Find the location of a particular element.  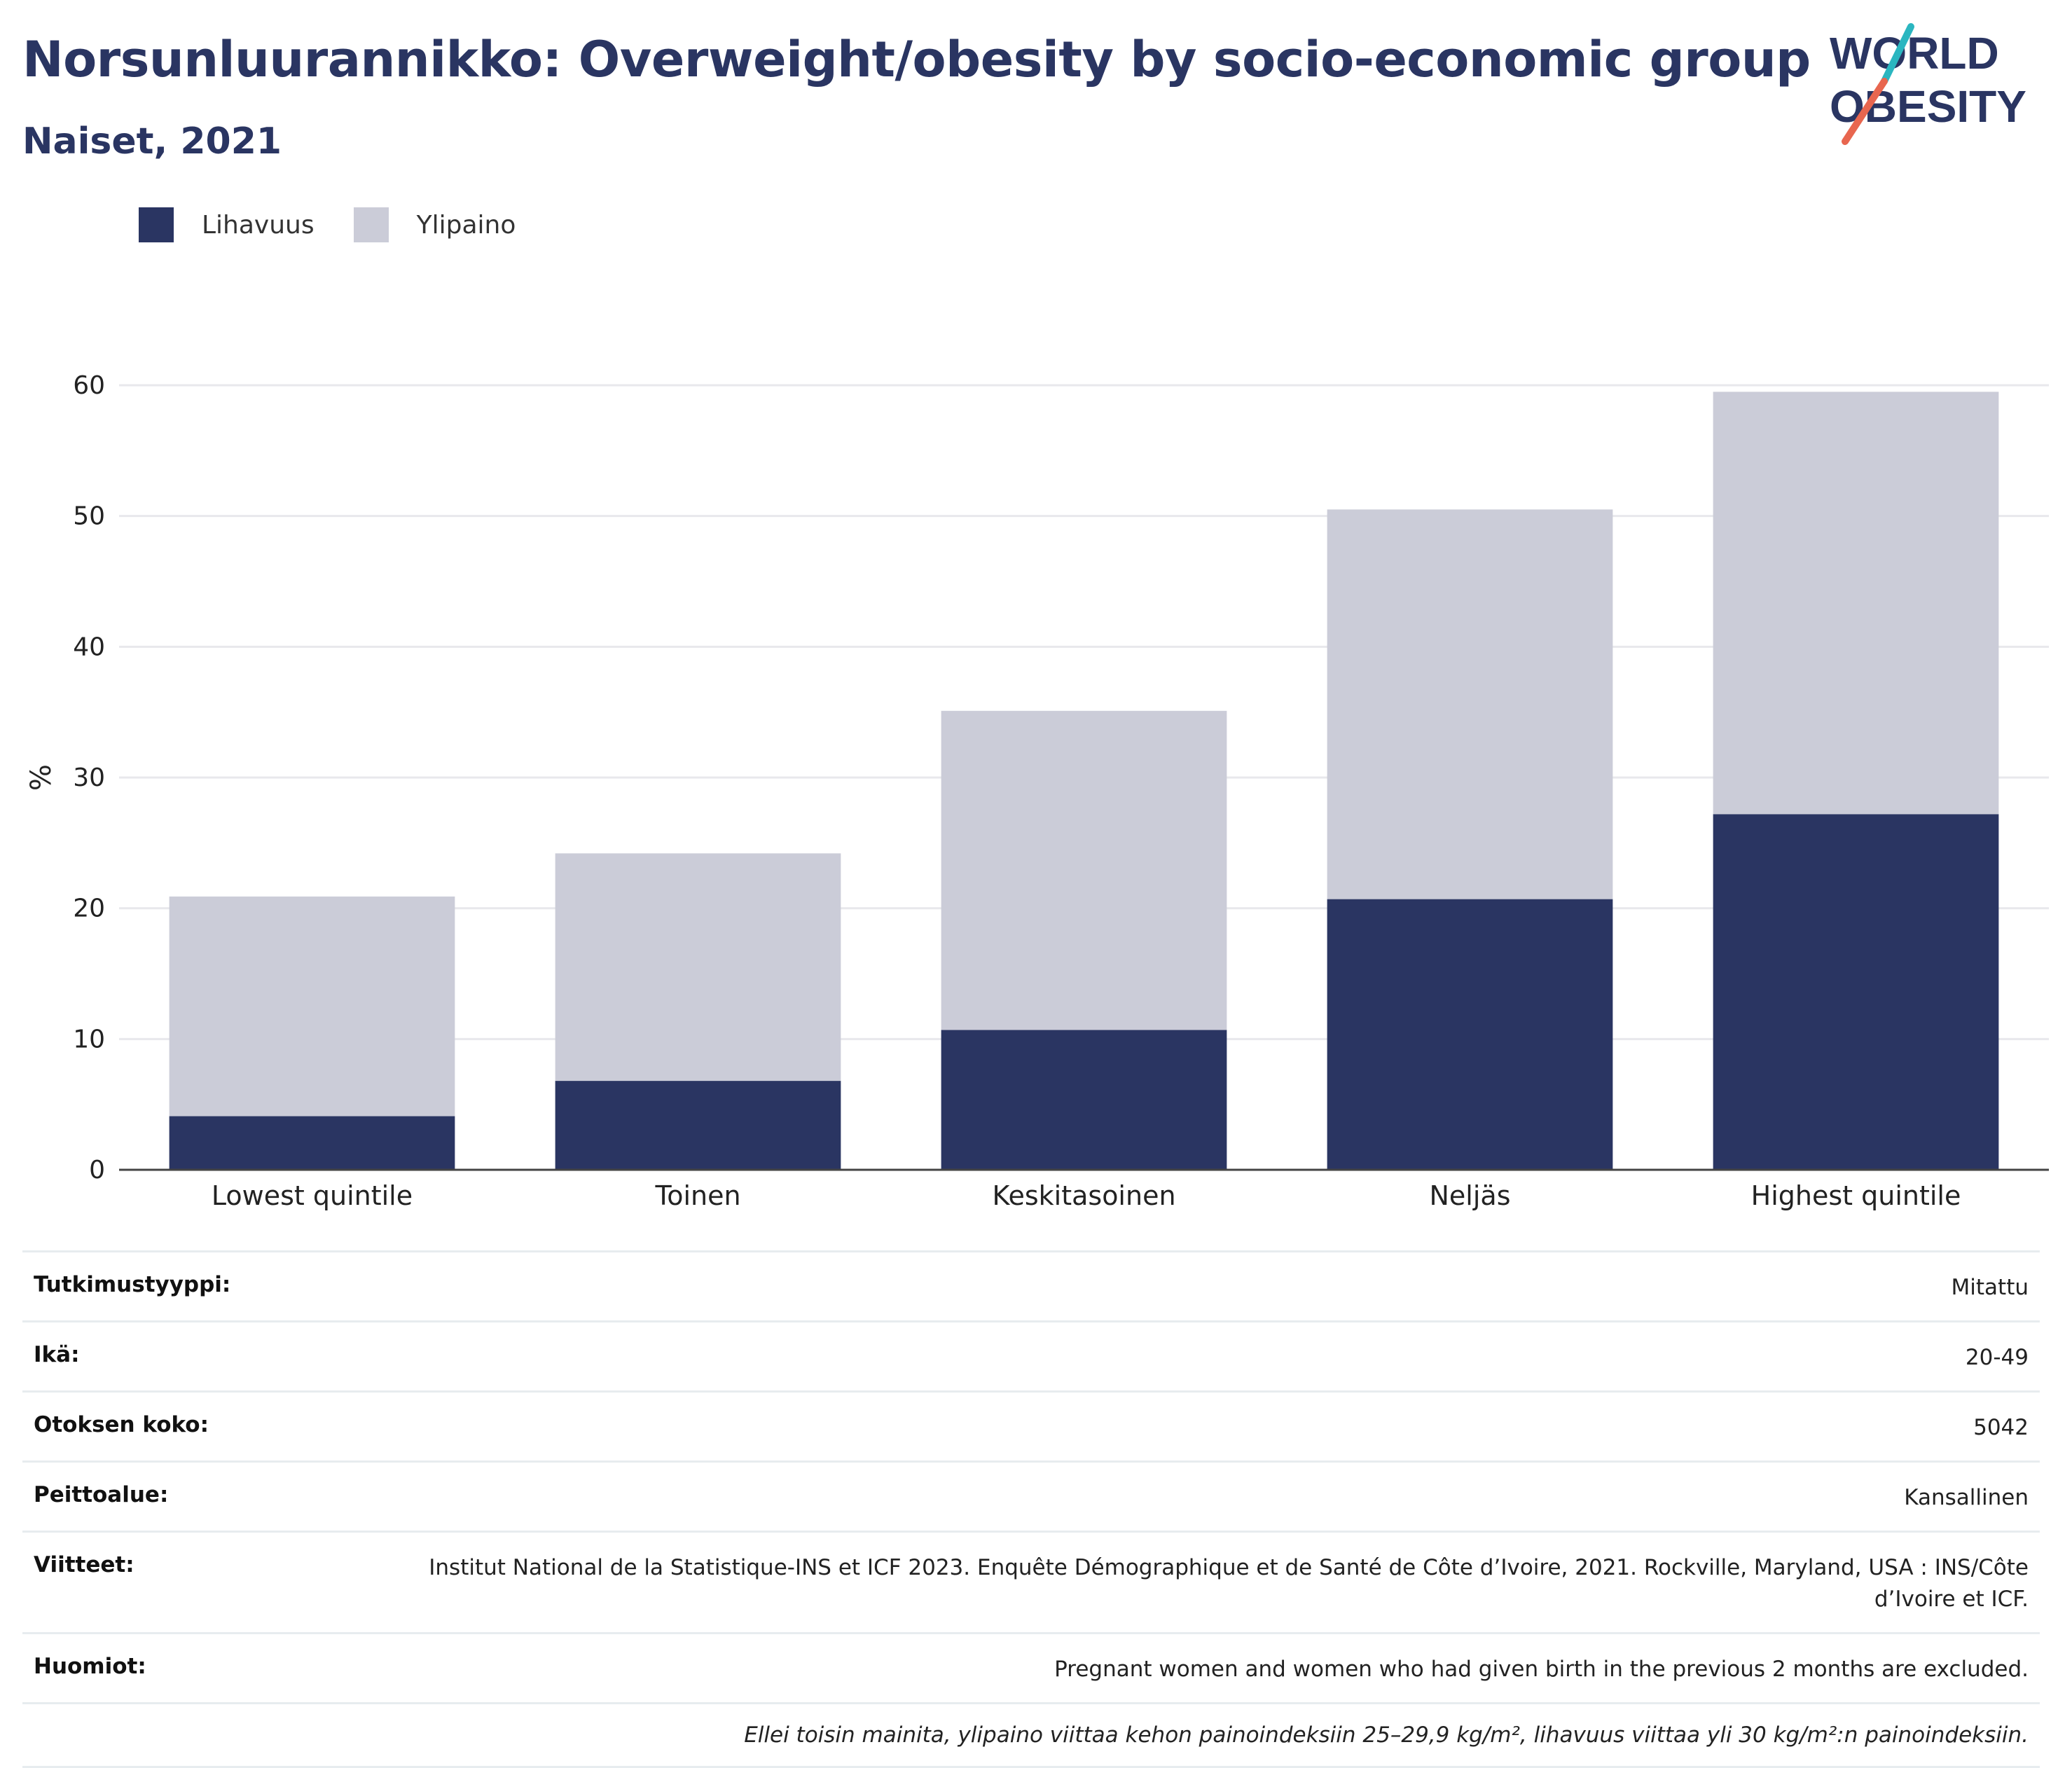

x-tick-label: Keskitasoinen is located at coordinates (1083, 1195).